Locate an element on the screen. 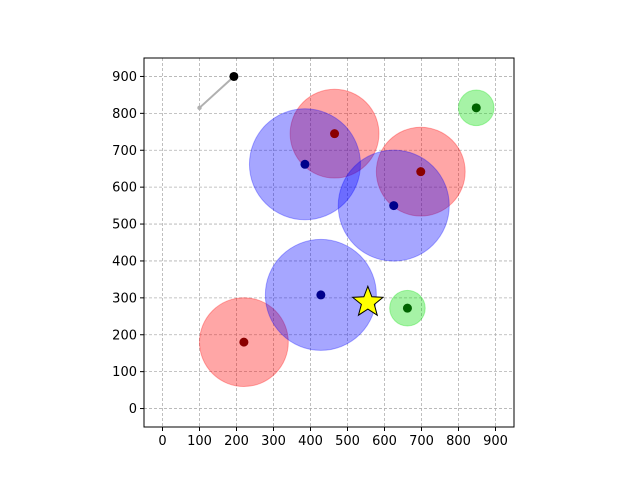 This screenshot has height=480, width=640. x-tick-label: 600 is located at coordinates (384, 441).